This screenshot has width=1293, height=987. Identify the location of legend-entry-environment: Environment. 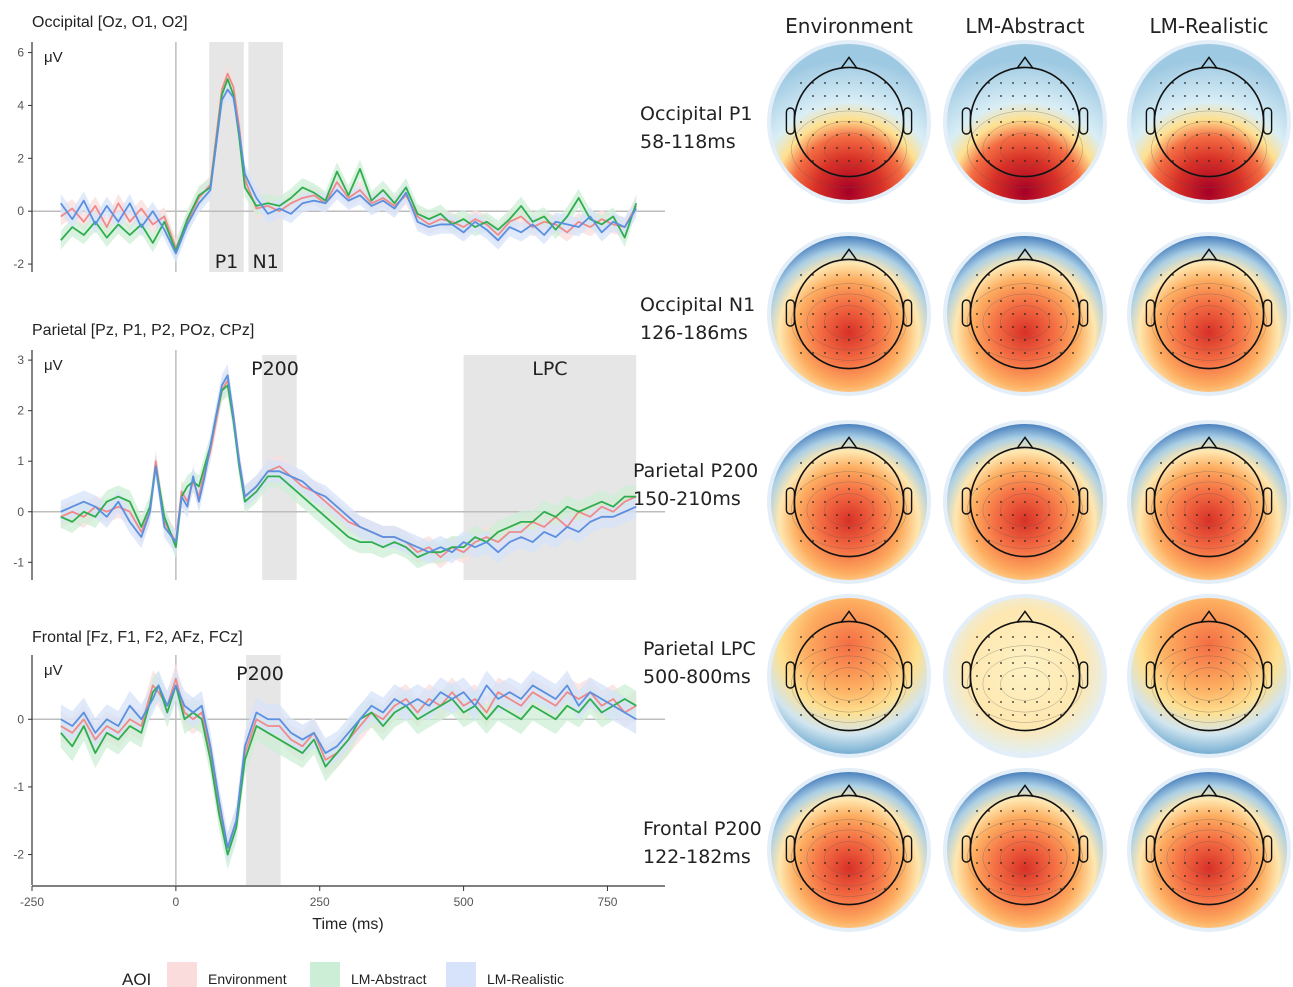
(247, 979).